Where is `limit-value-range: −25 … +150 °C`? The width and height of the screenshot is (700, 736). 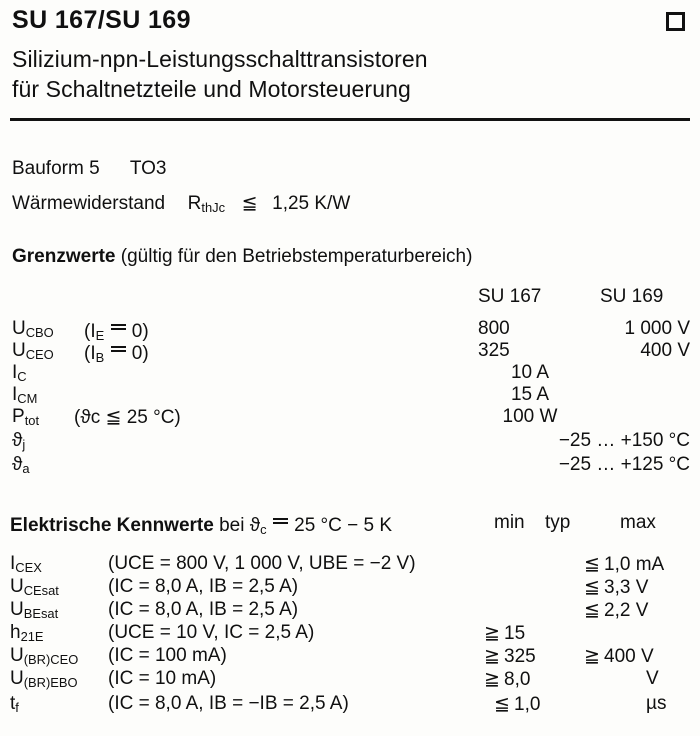 limit-value-range: −25 … +150 °C is located at coordinates (624, 440).